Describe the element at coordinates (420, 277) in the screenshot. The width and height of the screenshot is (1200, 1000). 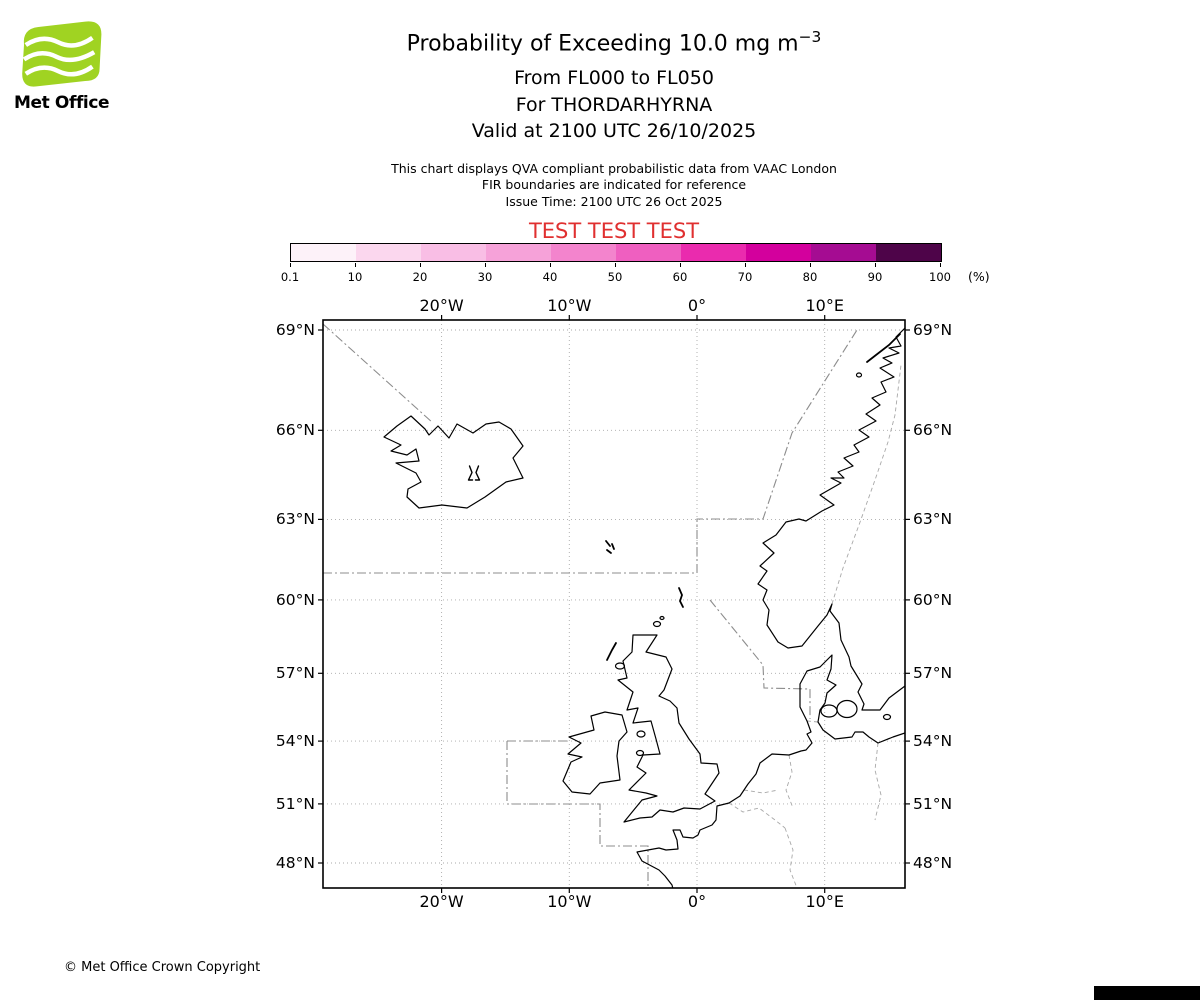
I see `colorbar-tick-label: 20` at that location.